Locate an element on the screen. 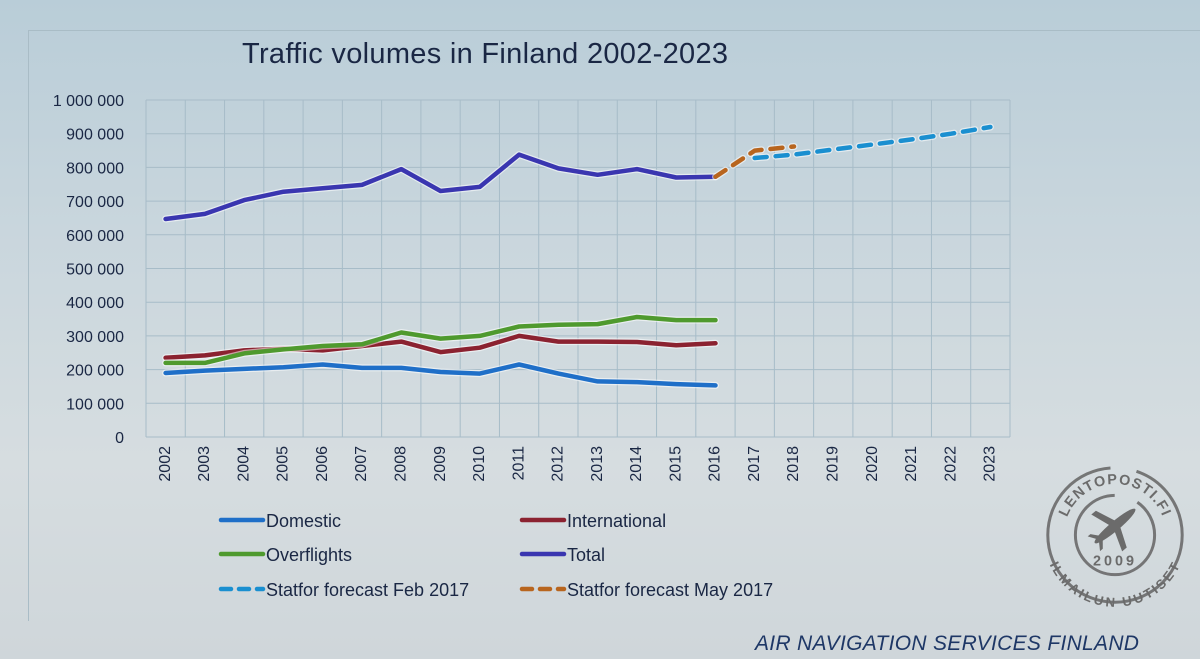  legend-item-statfor-forecast-may-2017: Statfor forecast May 2017 is located at coordinates (646, 590).